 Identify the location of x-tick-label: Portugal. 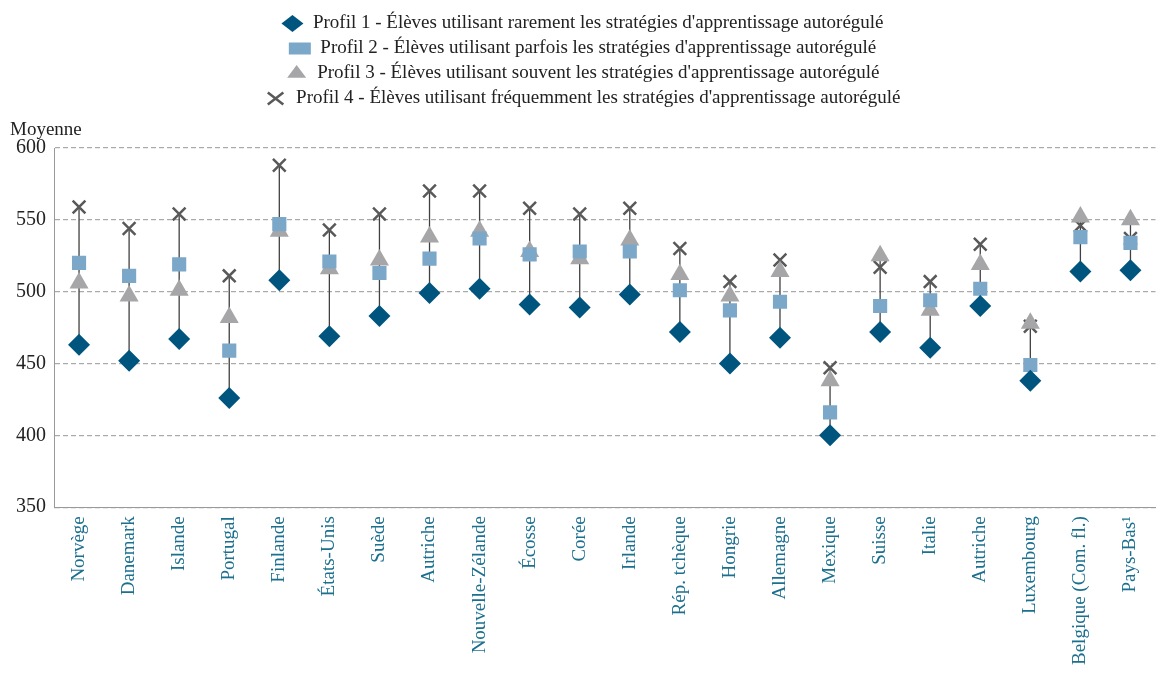
(228, 548).